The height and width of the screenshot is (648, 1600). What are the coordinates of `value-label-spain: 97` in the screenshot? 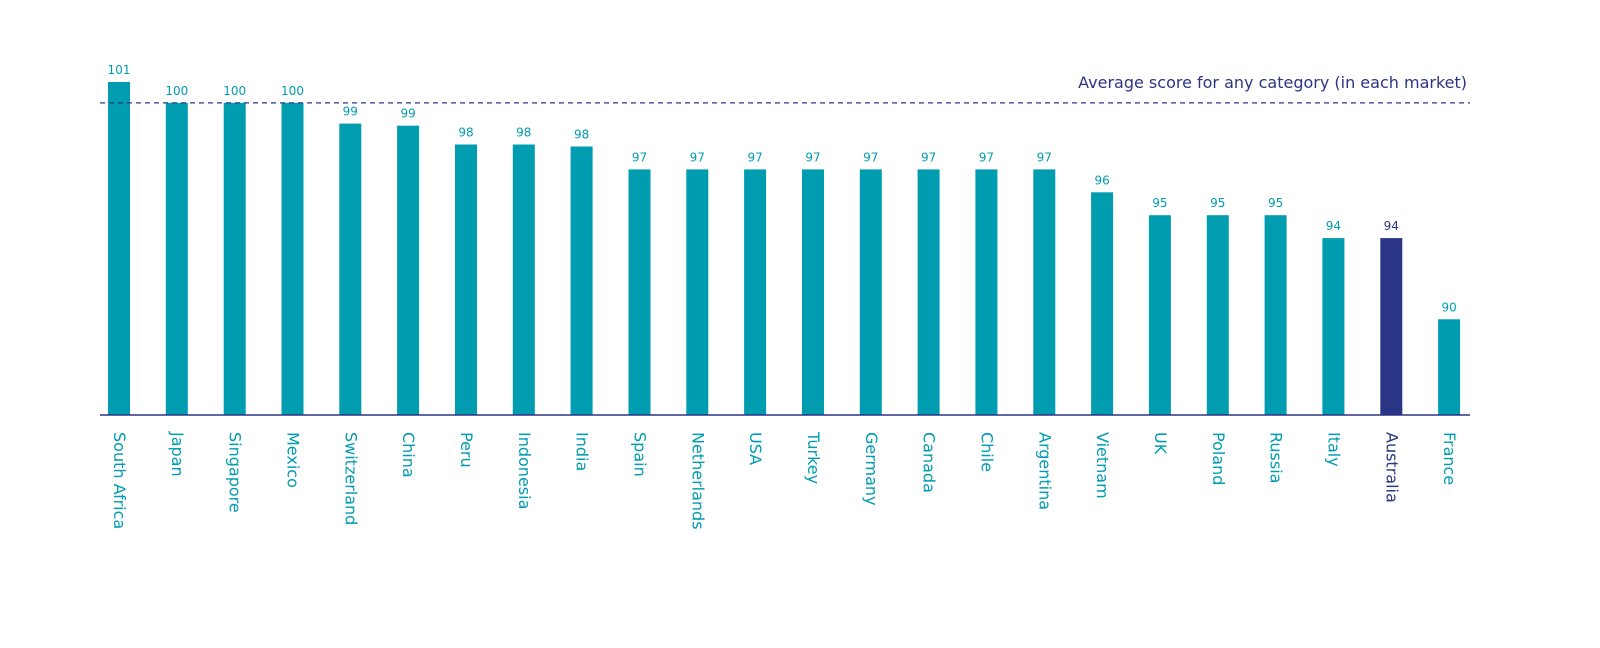 It's located at (639, 157).